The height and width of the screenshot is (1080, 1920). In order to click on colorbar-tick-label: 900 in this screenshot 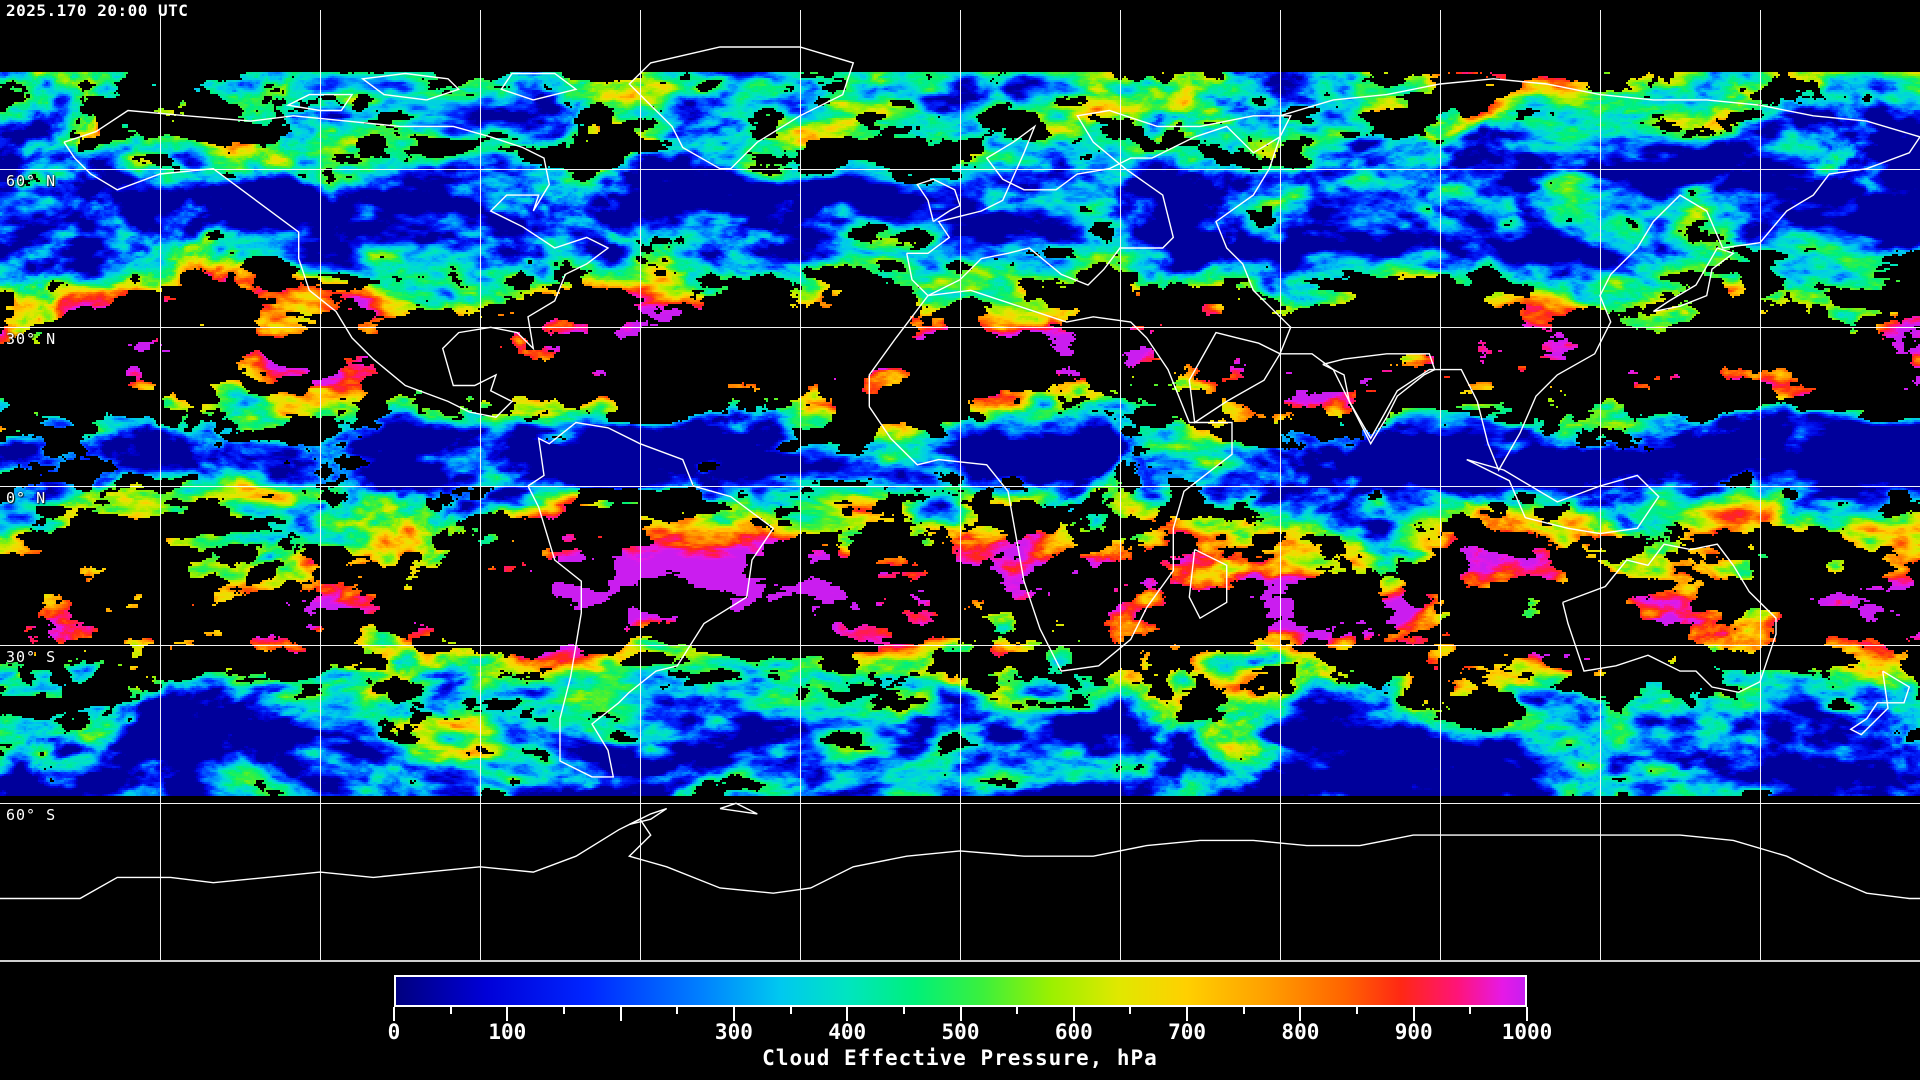, I will do `click(1413, 1032)`.